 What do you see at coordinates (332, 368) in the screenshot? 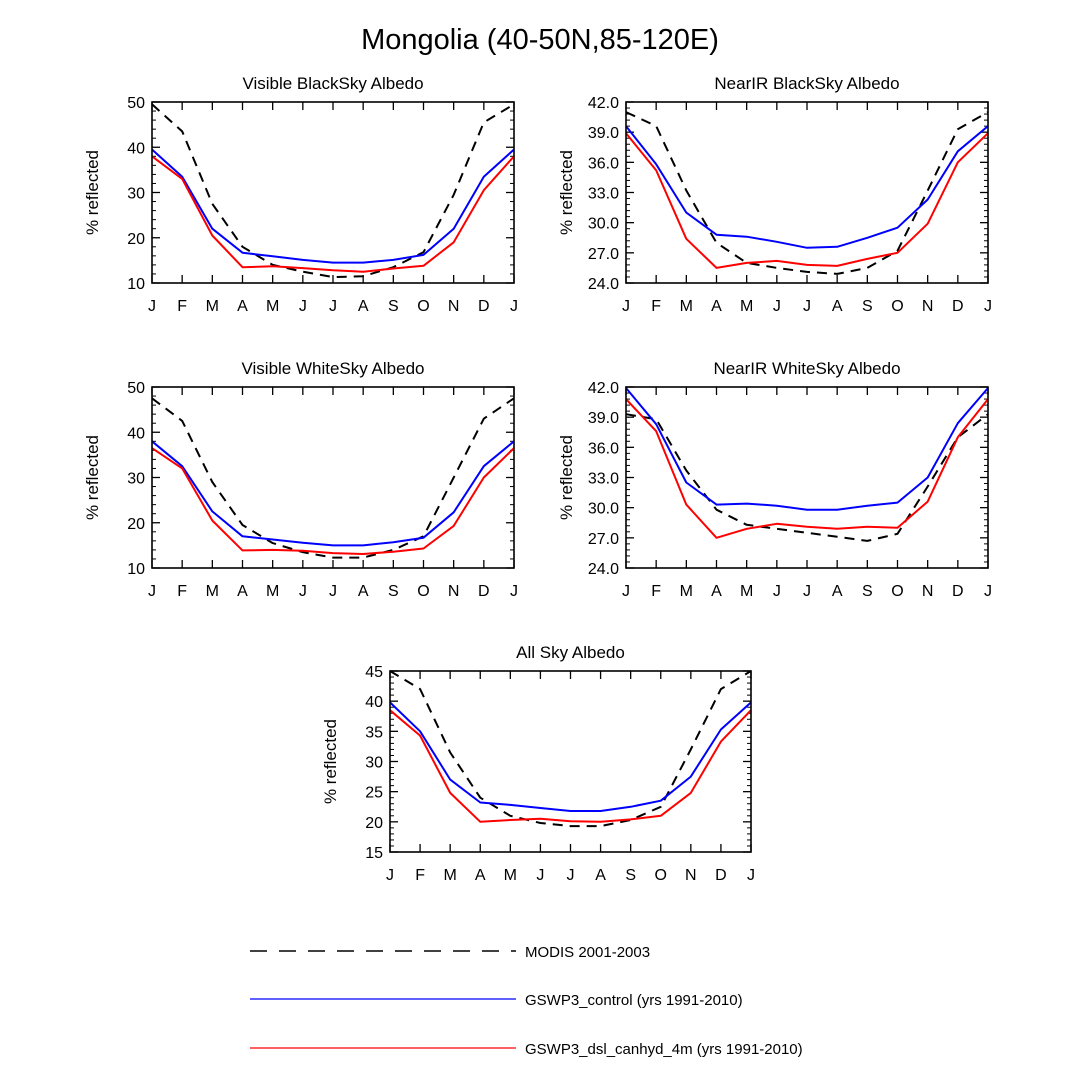
I see `panel-title: Visible WhiteSky Albedo` at bounding box center [332, 368].